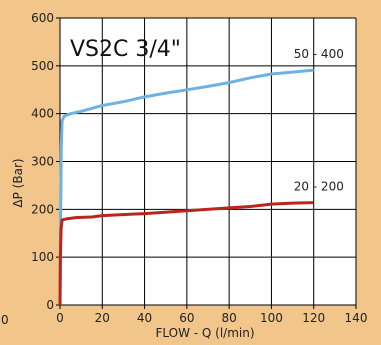  Describe the element at coordinates (50, 305) in the screenshot. I see `y-tick-label: 0` at that location.